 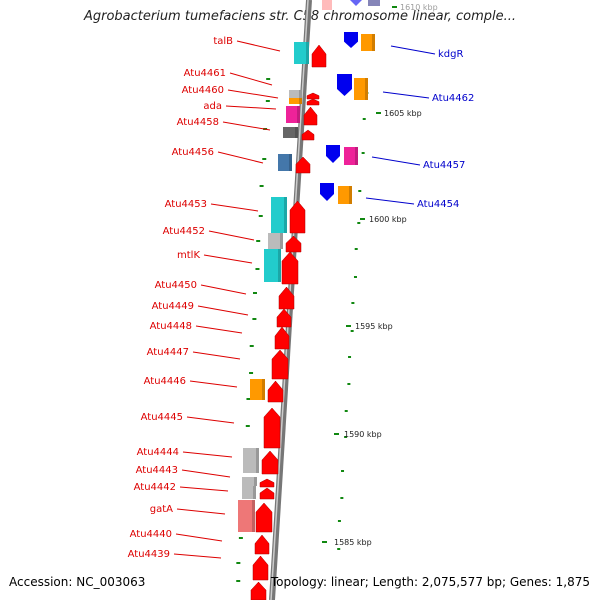 What do you see at coordinates (212, 106) in the screenshot?
I see `gene-label-left: ada` at bounding box center [212, 106].